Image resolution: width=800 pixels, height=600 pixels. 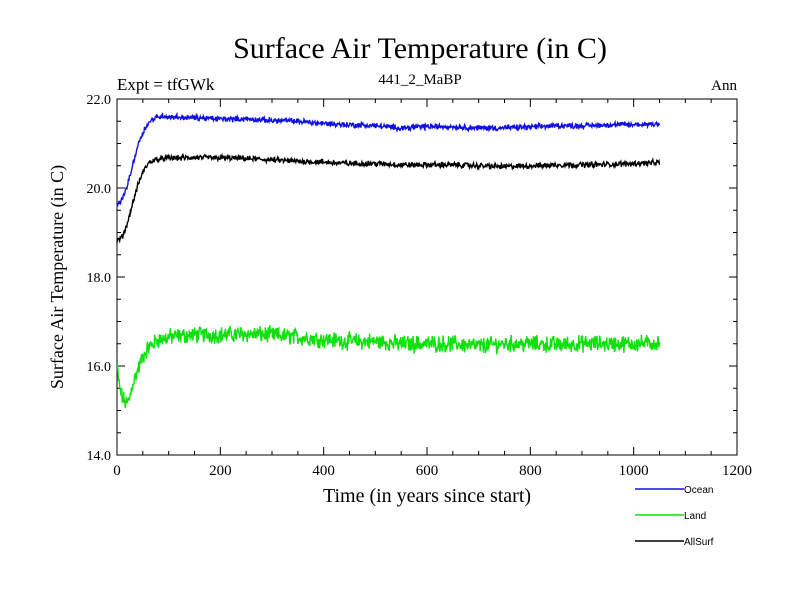 I want to click on y-tick-label: 22.0, so click(x=99, y=100).